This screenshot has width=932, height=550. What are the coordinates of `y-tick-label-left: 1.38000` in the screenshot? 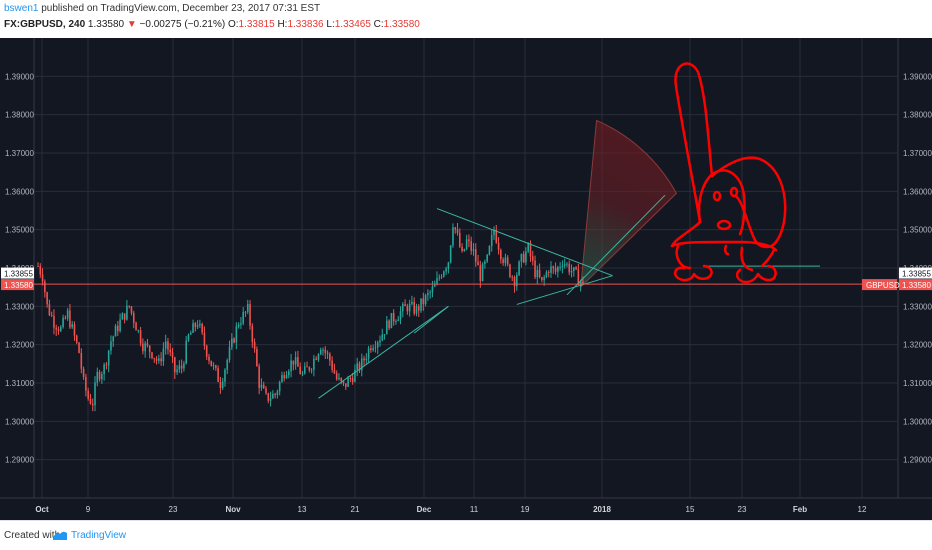 It's located at (19, 115).